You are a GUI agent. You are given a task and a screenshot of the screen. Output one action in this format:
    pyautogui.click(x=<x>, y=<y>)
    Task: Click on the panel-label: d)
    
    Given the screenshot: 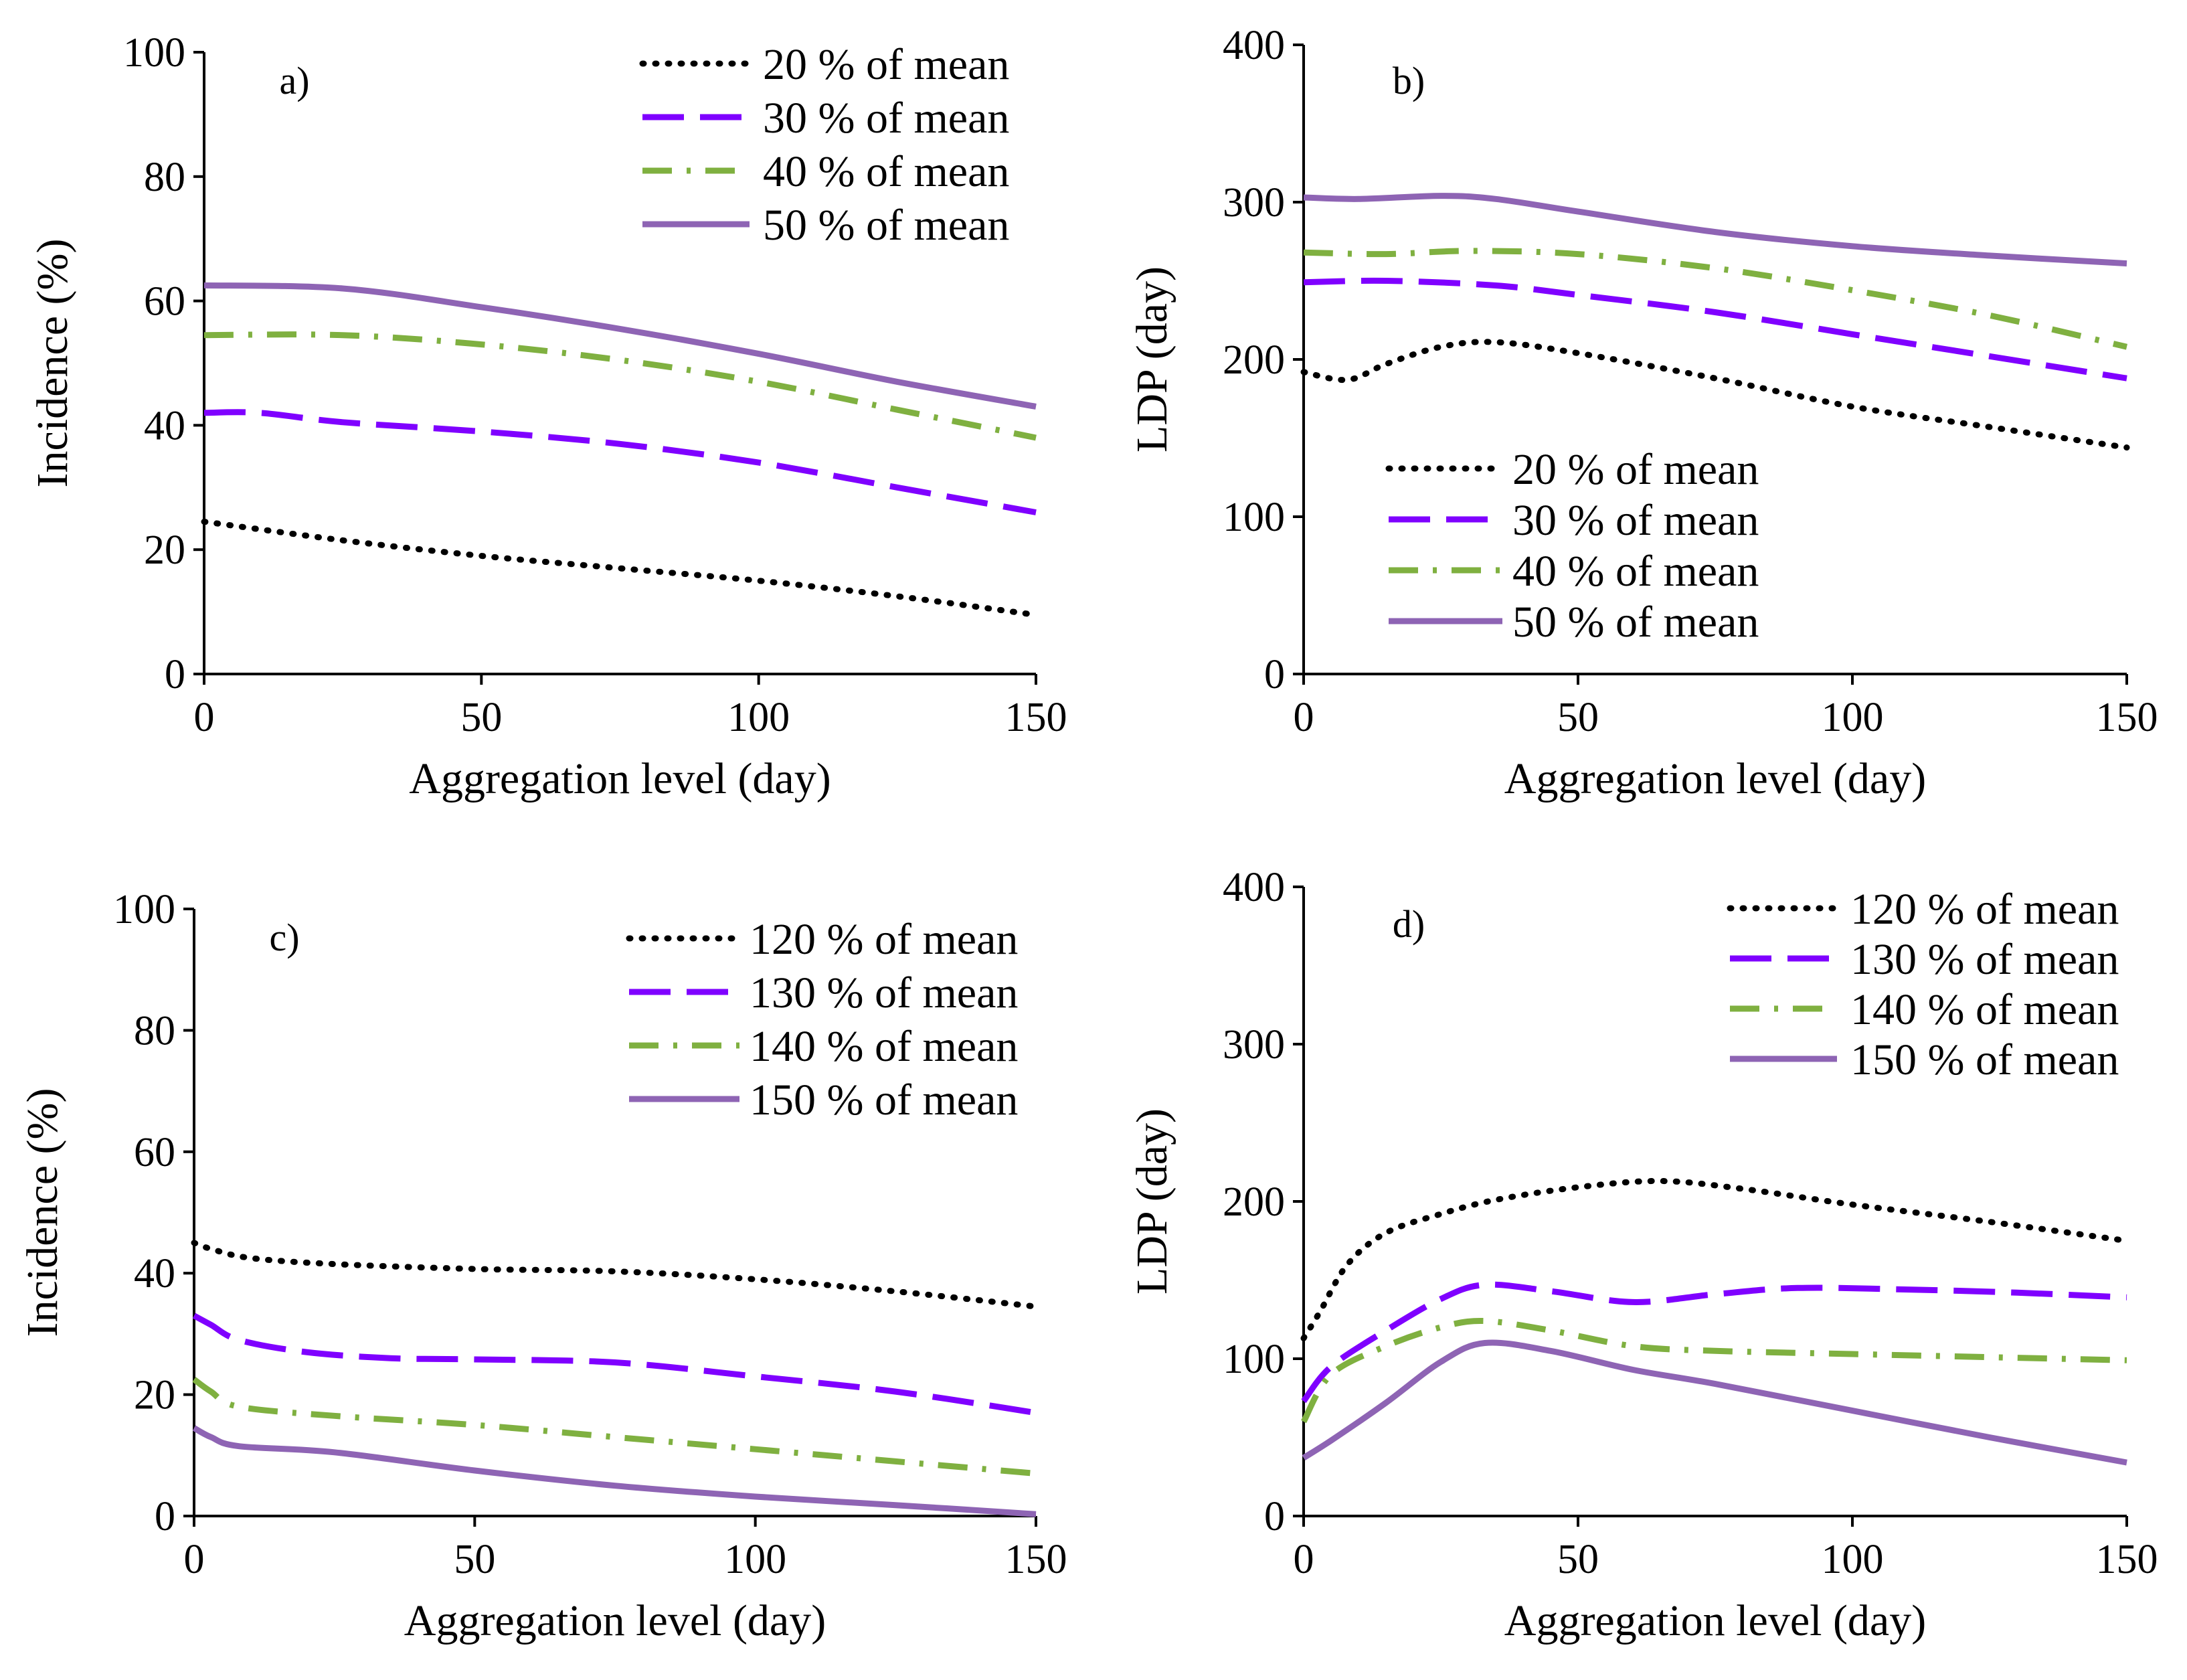 What is the action you would take?
    pyautogui.click(x=1409, y=924)
    